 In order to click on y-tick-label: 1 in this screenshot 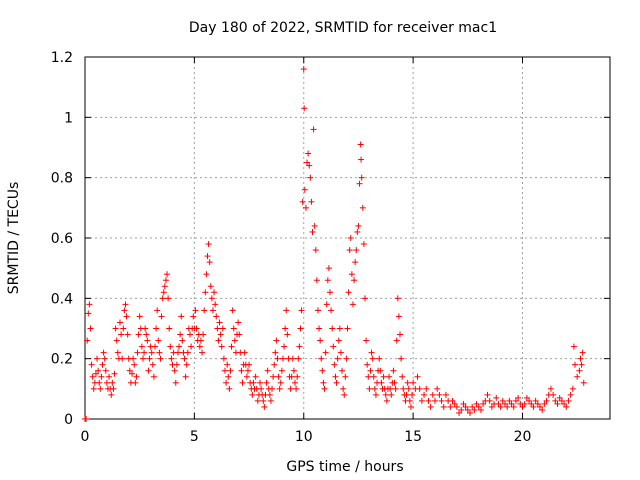, I will do `click(68, 118)`.